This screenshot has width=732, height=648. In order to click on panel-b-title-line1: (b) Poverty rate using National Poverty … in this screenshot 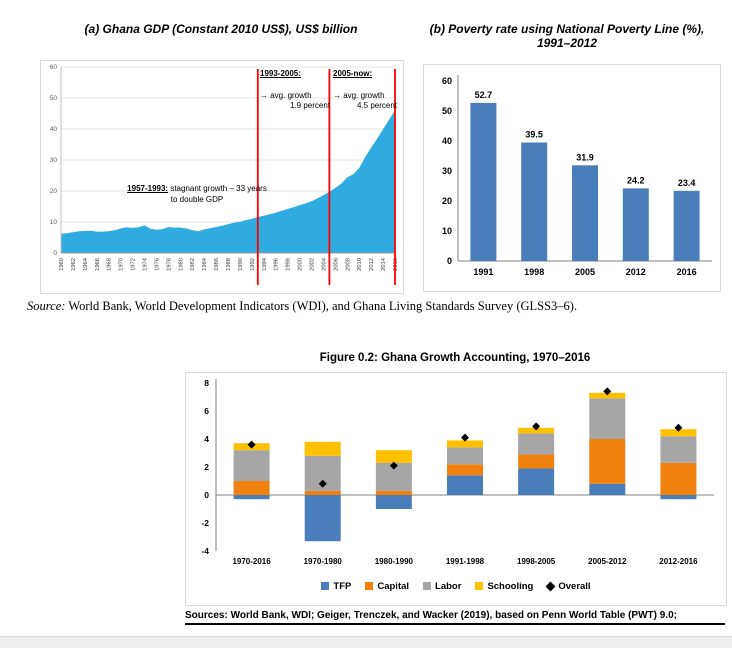, I will do `click(567, 29)`.